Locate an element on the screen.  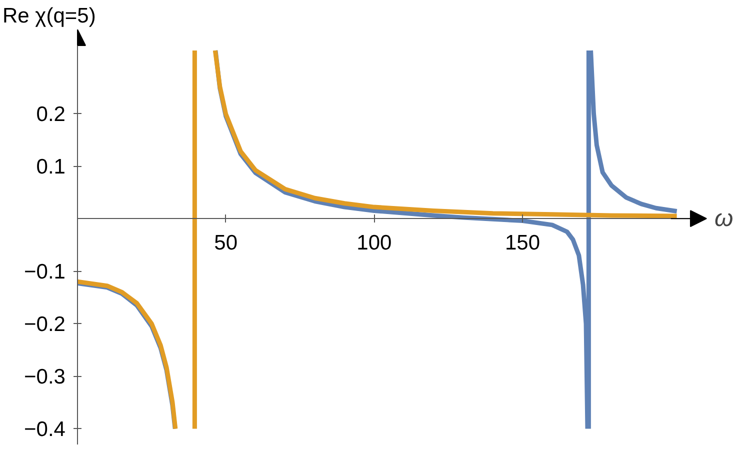
y-tick-label: −0.4 is located at coordinates (45, 430).